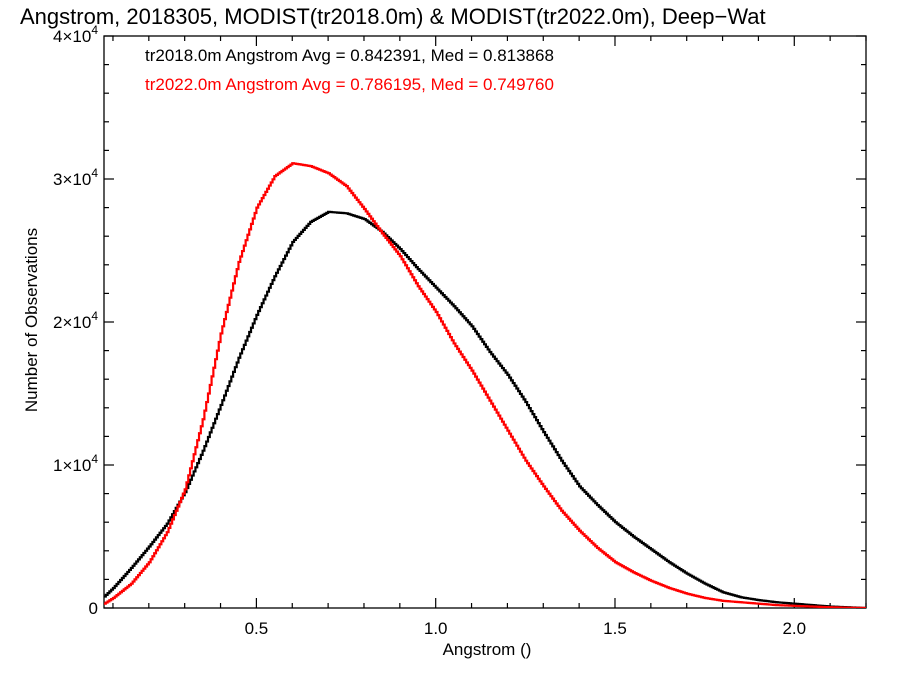 The image size is (900, 675). Describe the element at coordinates (257, 628) in the screenshot. I see `x-tick-label: 0.5` at that location.